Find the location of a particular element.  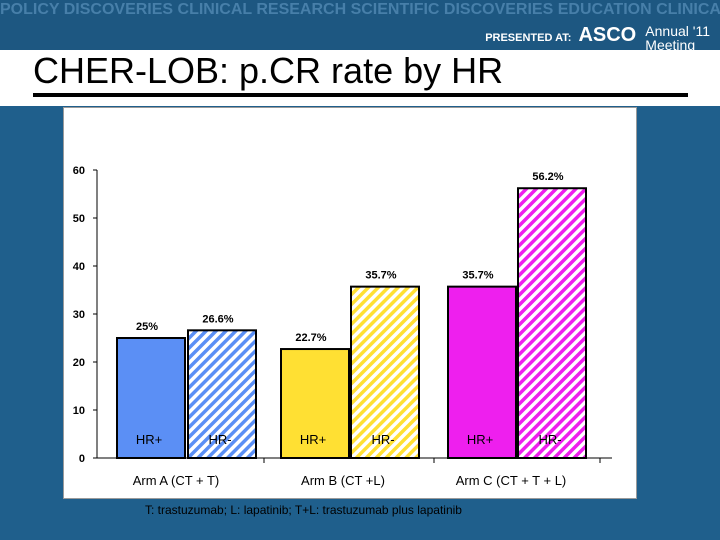

data-label: 26.6% is located at coordinates (217, 319).